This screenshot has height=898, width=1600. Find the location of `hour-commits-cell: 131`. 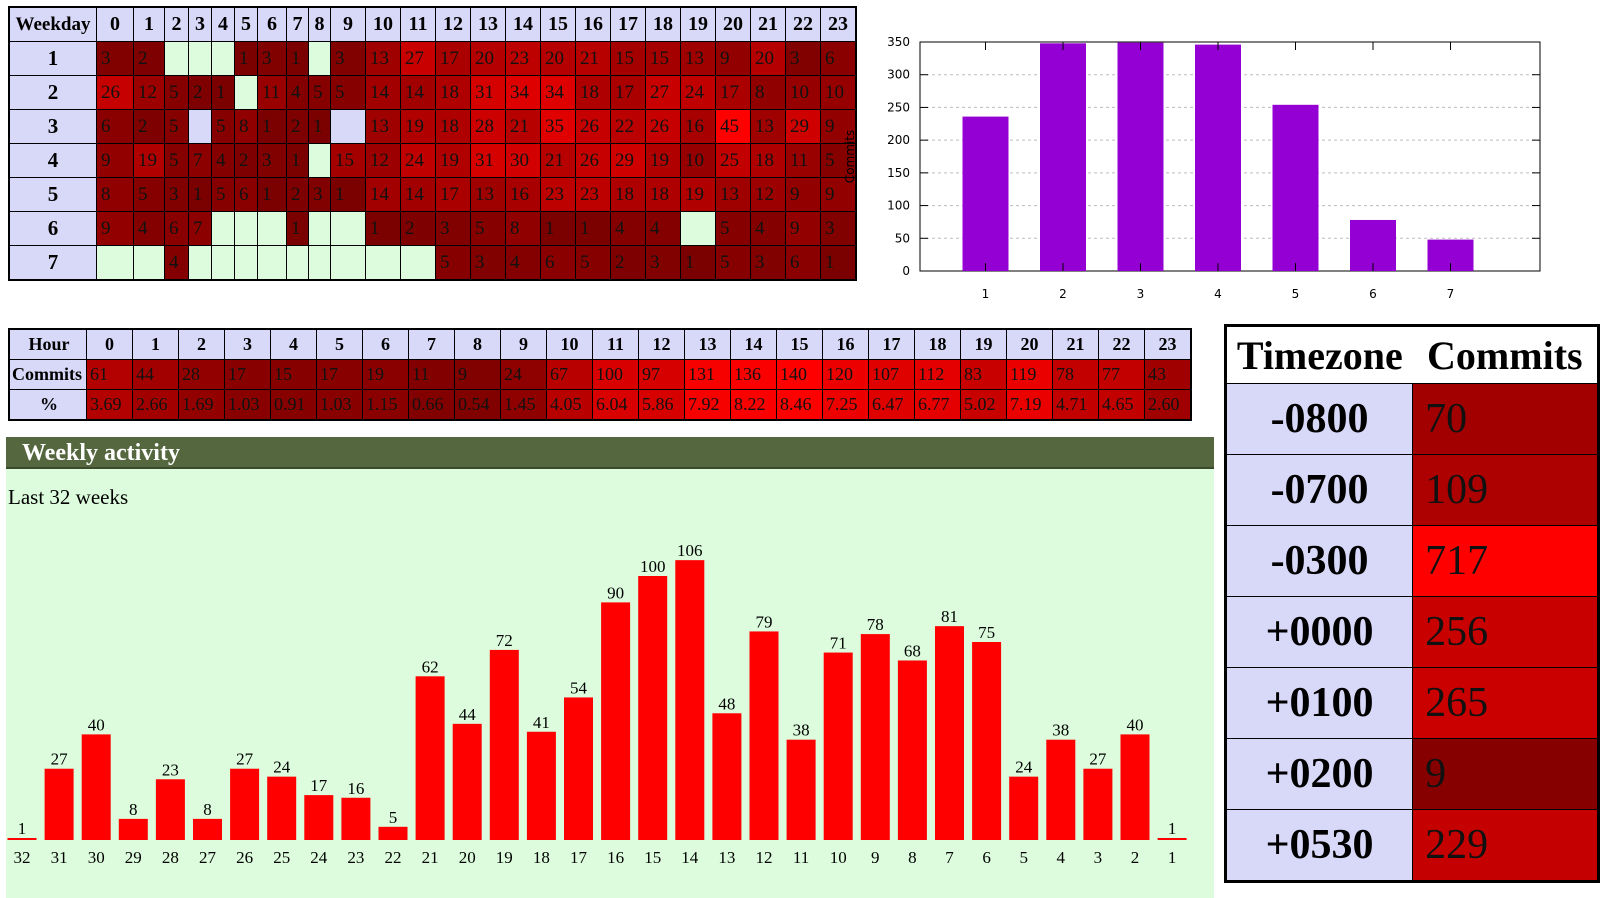

hour-commits-cell: 131 is located at coordinates (707, 374).